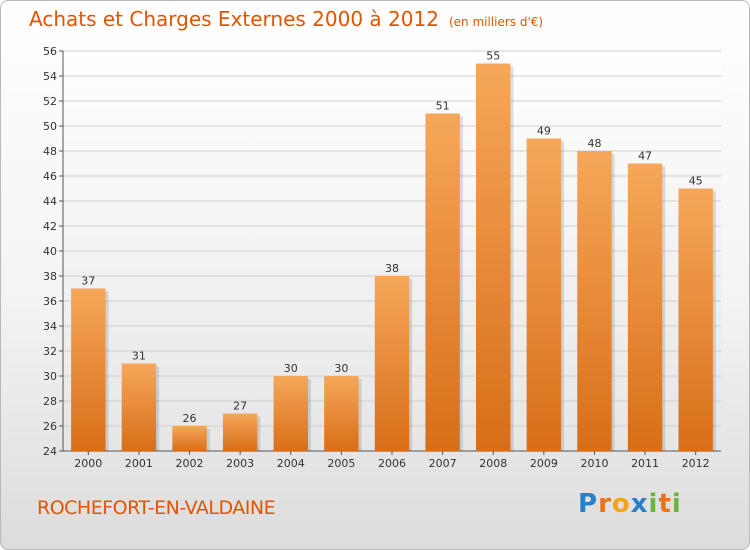 The width and height of the screenshot is (750, 550). I want to click on bar-2000, so click(88, 369).